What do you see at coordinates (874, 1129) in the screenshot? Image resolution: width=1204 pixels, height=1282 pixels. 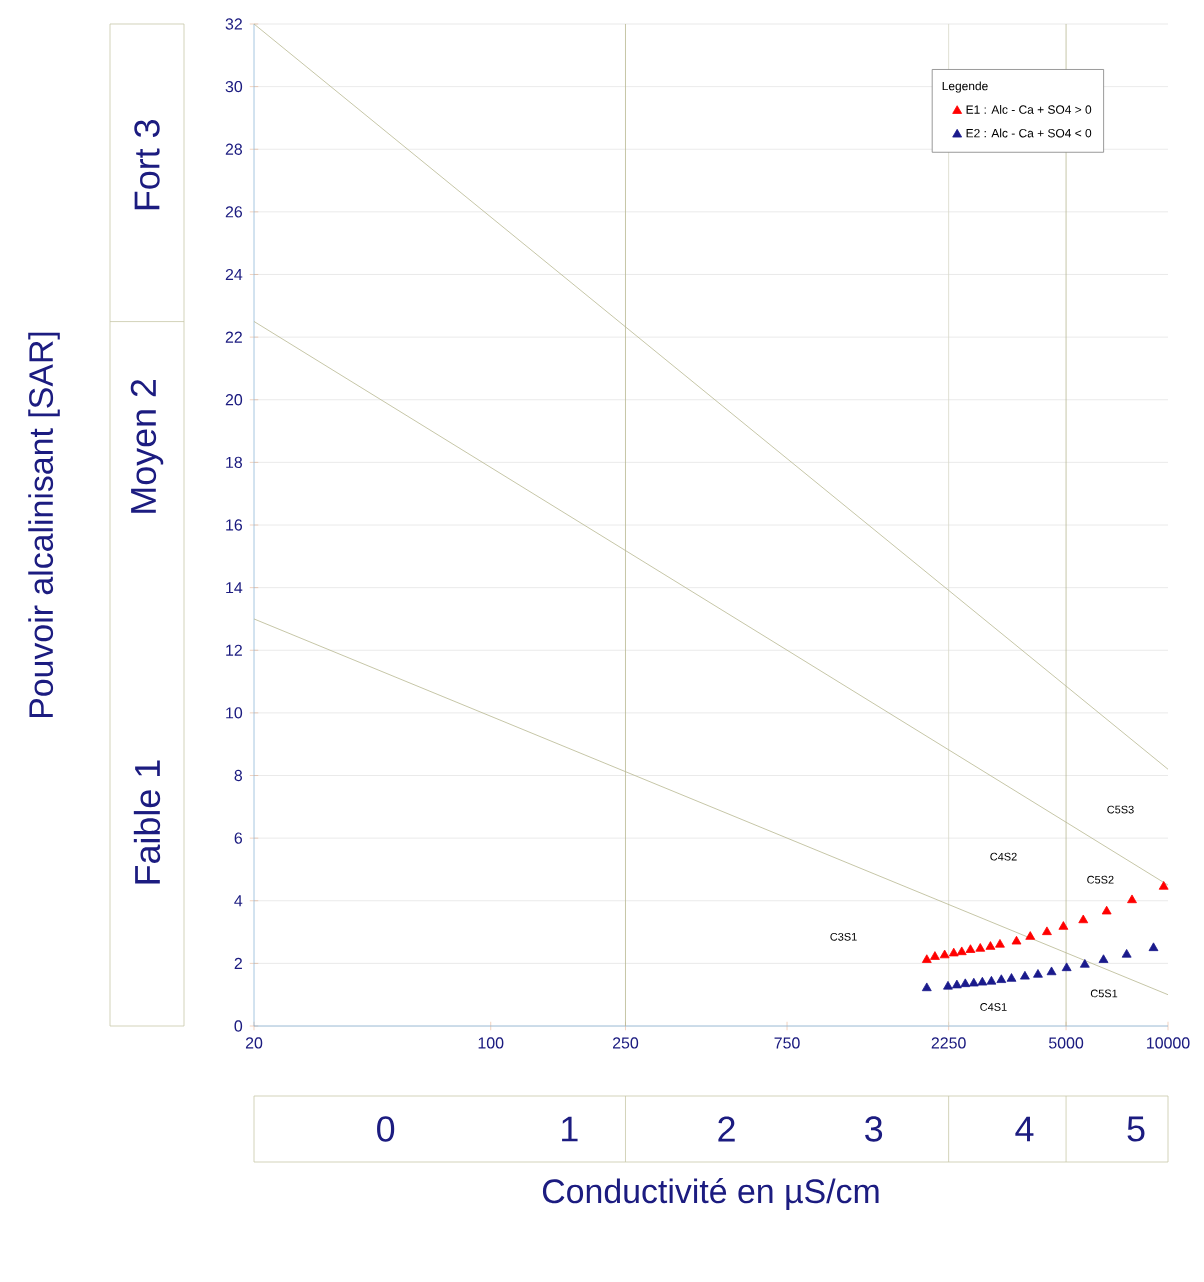 I see `text: 3` at bounding box center [874, 1129].